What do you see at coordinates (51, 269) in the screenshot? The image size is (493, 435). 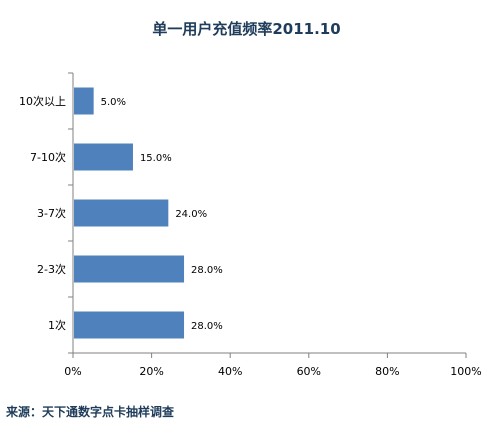 I see `y-tick-label: 2-3次` at bounding box center [51, 269].